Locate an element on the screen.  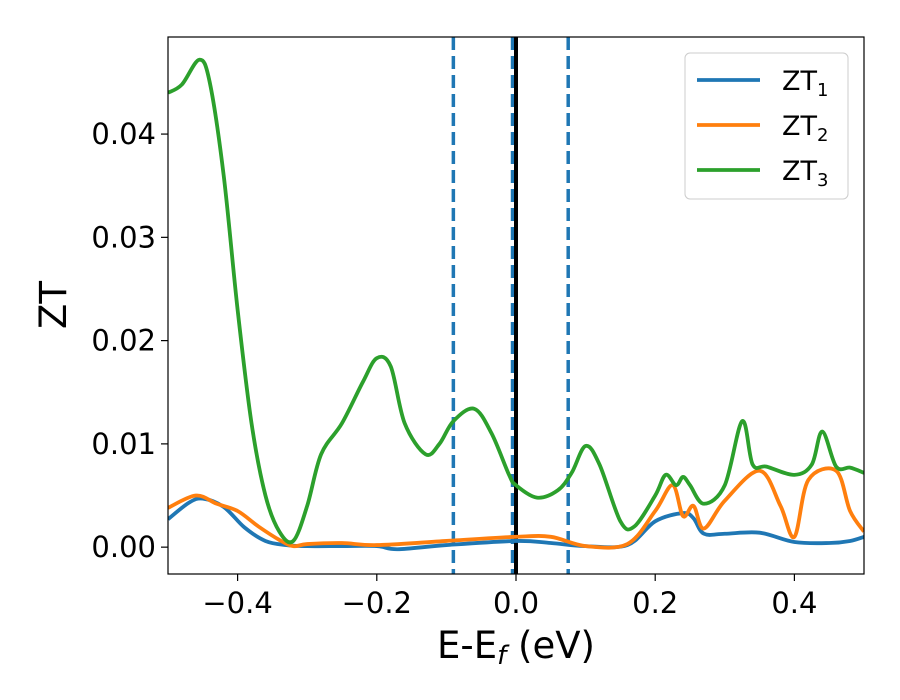
x-tick-label: −0.2 is located at coordinates (377, 603).